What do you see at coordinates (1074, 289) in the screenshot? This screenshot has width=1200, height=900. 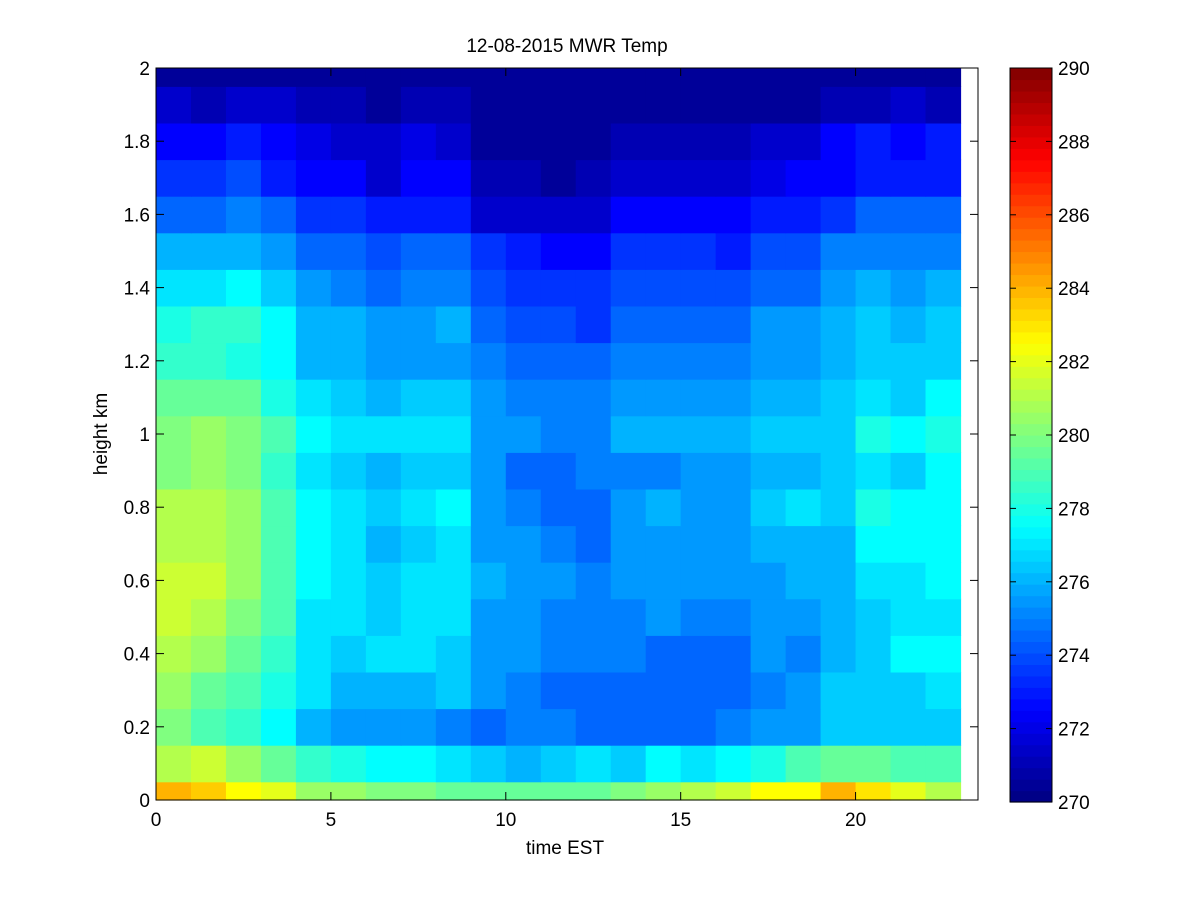 I see `colorbar-tick-label: 284` at bounding box center [1074, 289].